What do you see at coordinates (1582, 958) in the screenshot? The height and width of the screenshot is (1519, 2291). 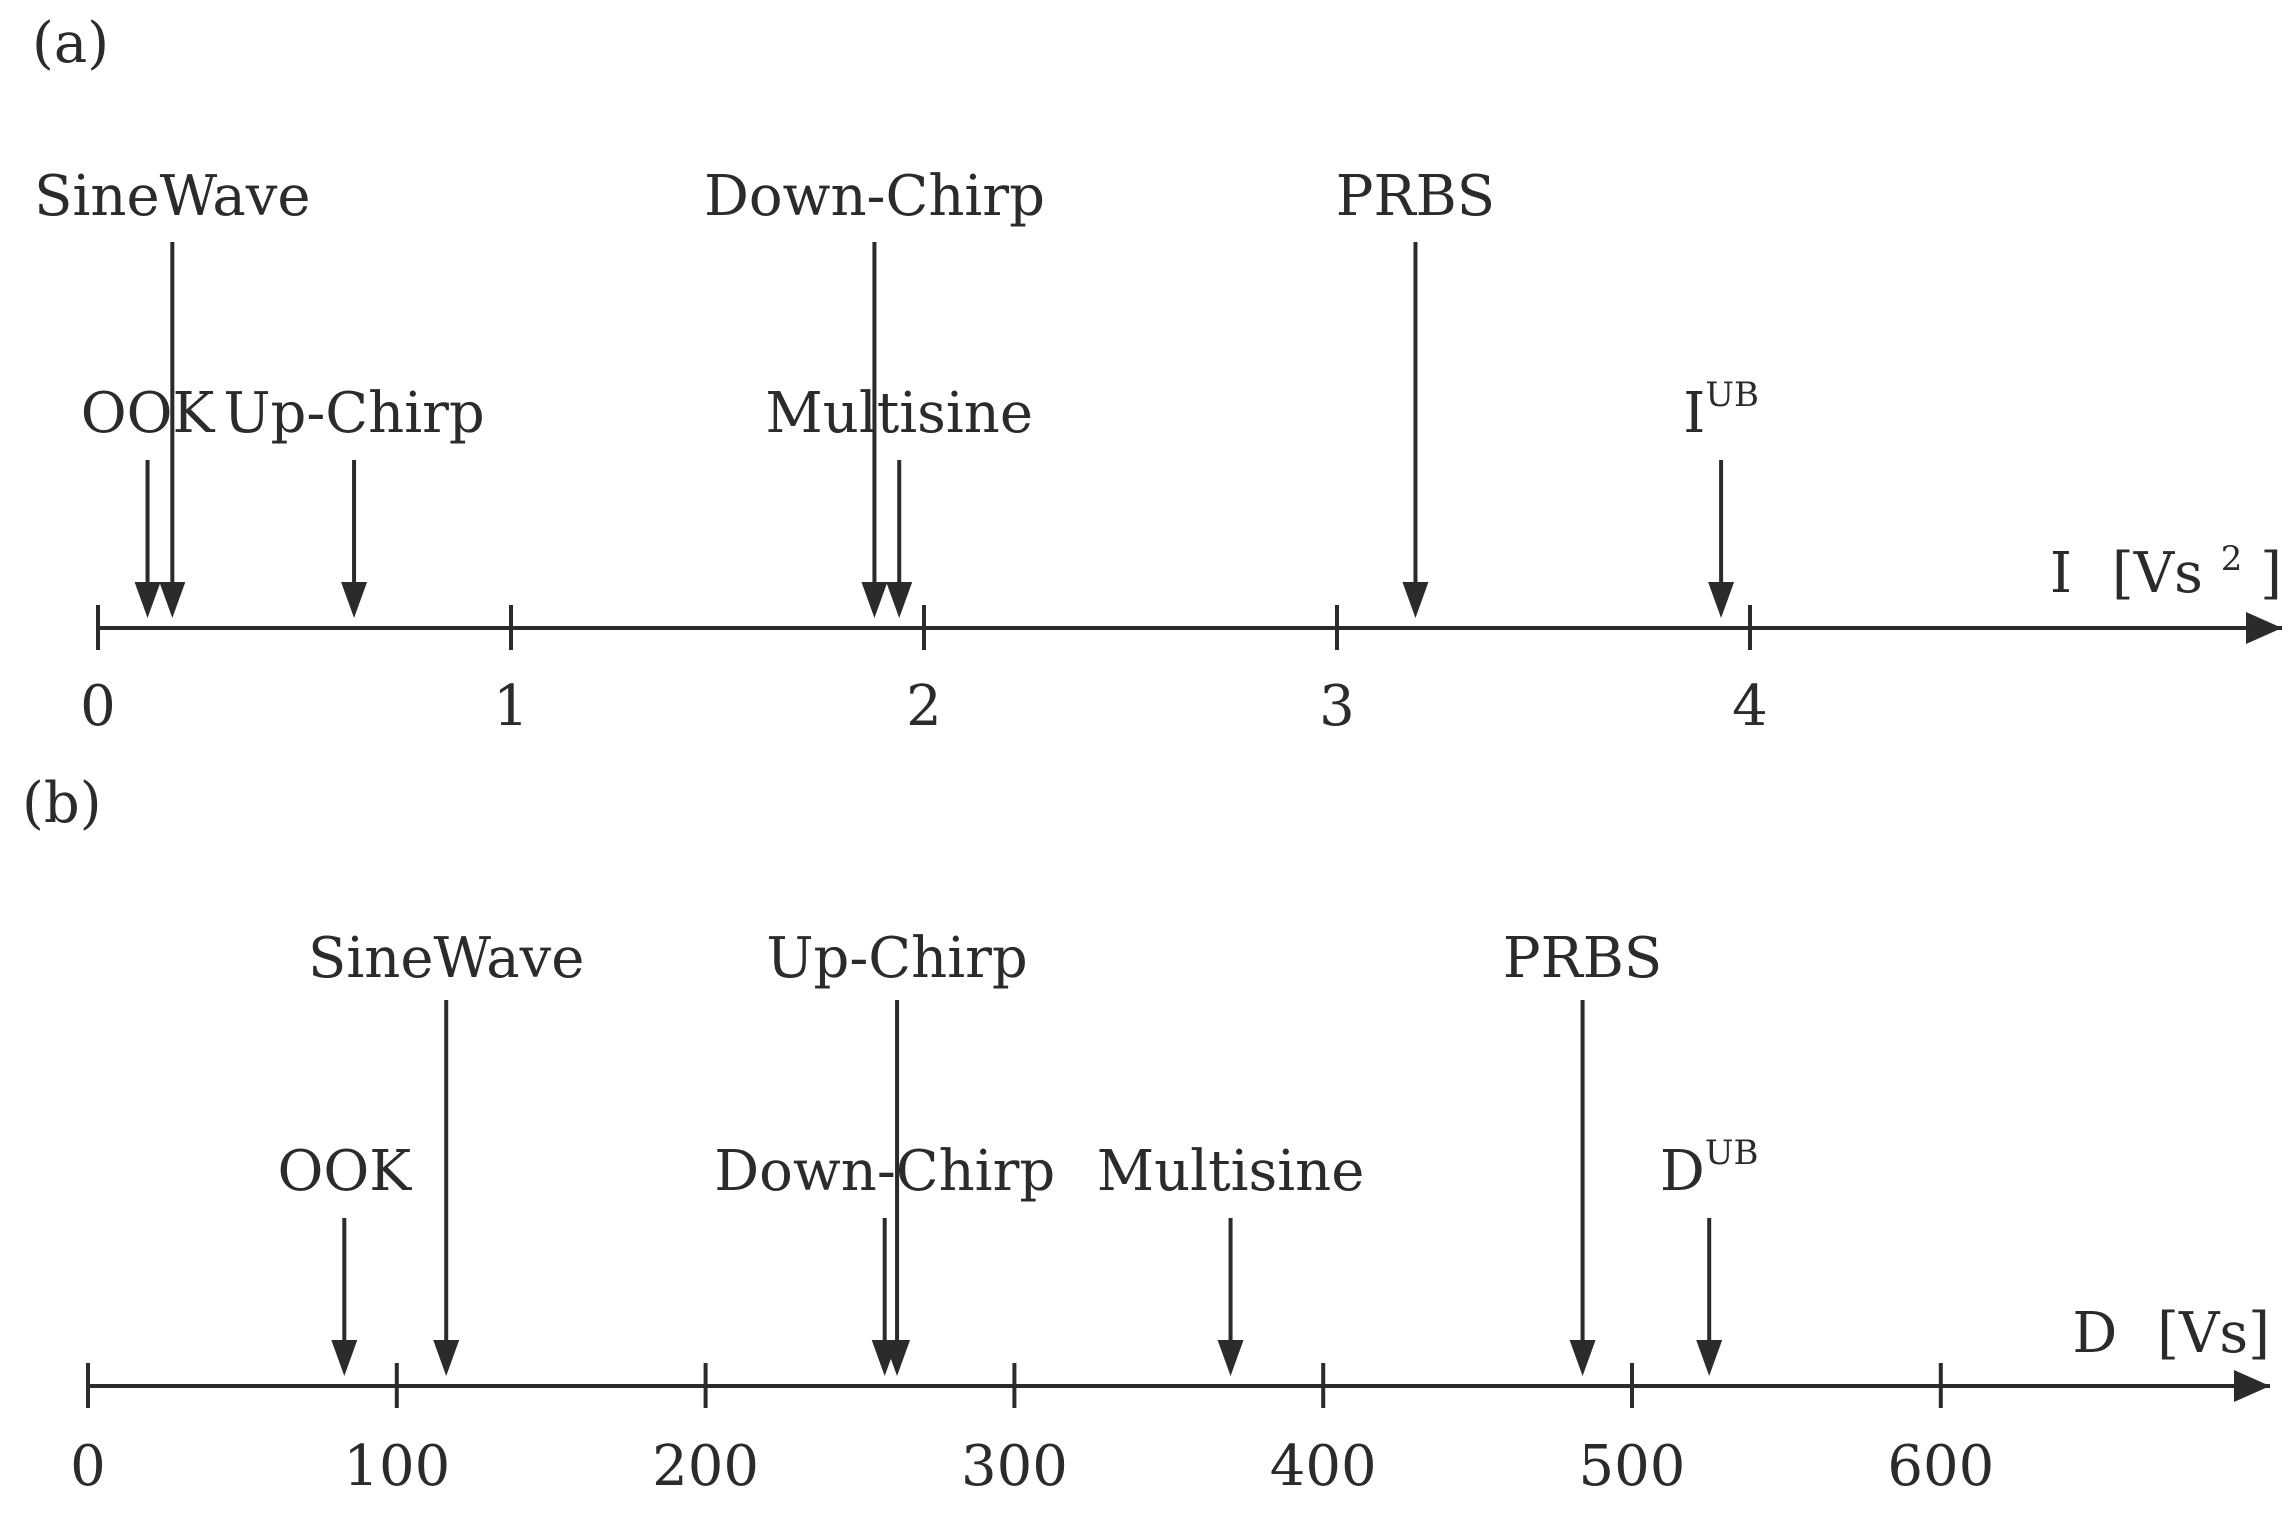 I see `panel-b-marker-label: PRBS` at bounding box center [1582, 958].